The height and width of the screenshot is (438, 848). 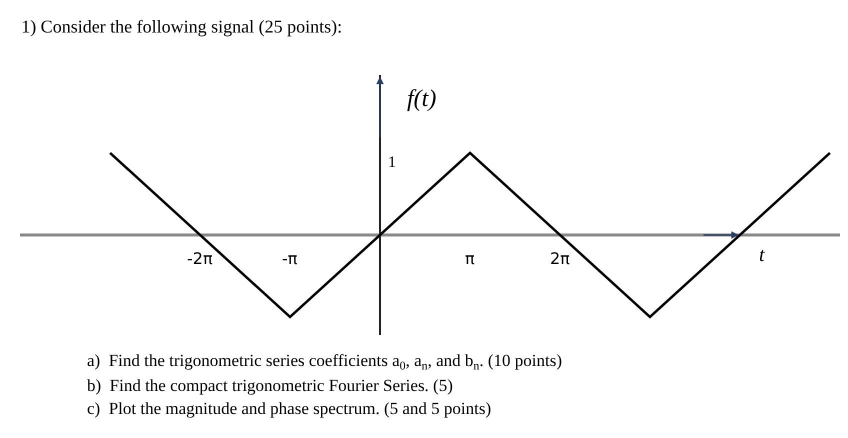 I want to click on text: a) Find the trigonometric series coefficients a$_{0}$, a$_{n}$, and b$_{n}$. (10 points), so click(x=324, y=362).